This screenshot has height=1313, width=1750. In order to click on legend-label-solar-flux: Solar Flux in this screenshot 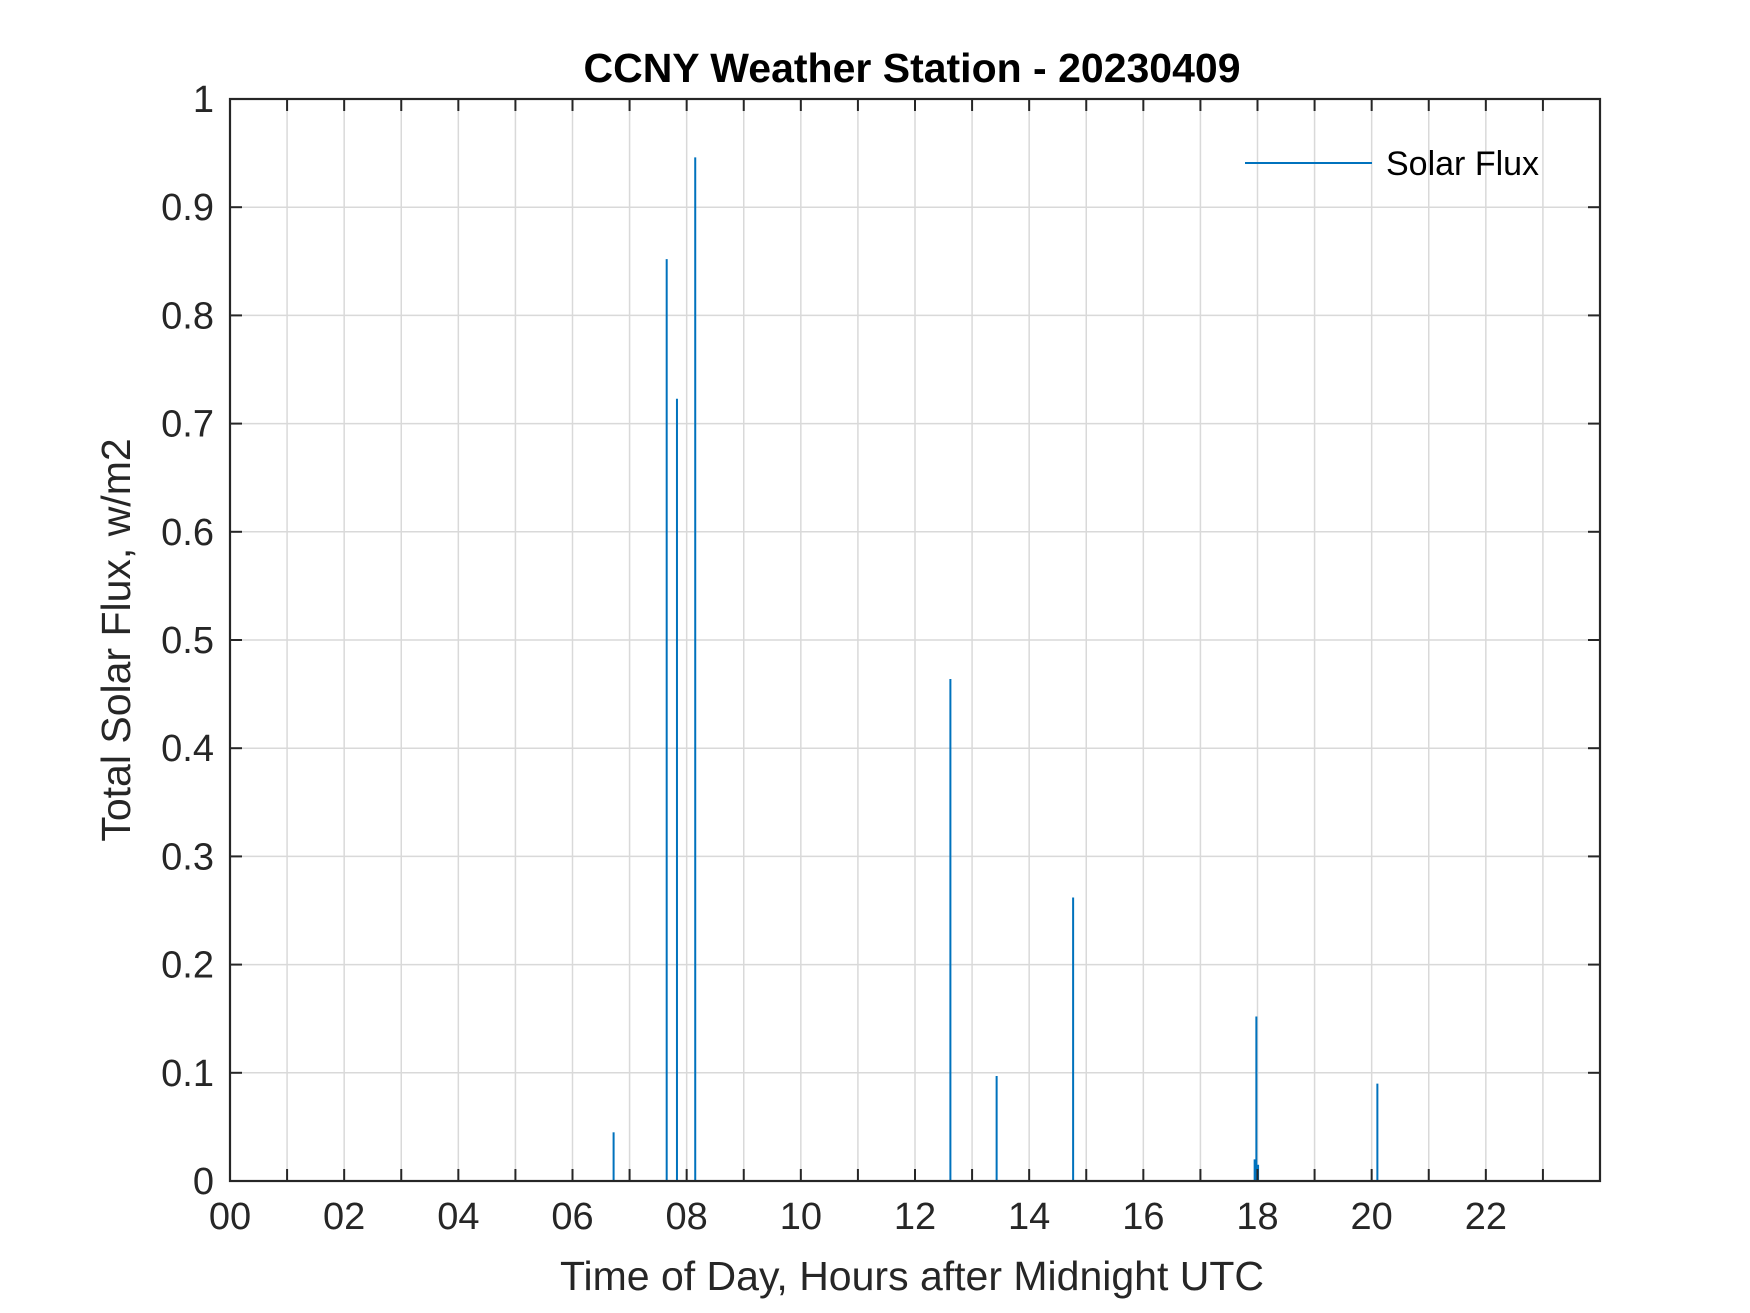, I will do `click(1462, 164)`.